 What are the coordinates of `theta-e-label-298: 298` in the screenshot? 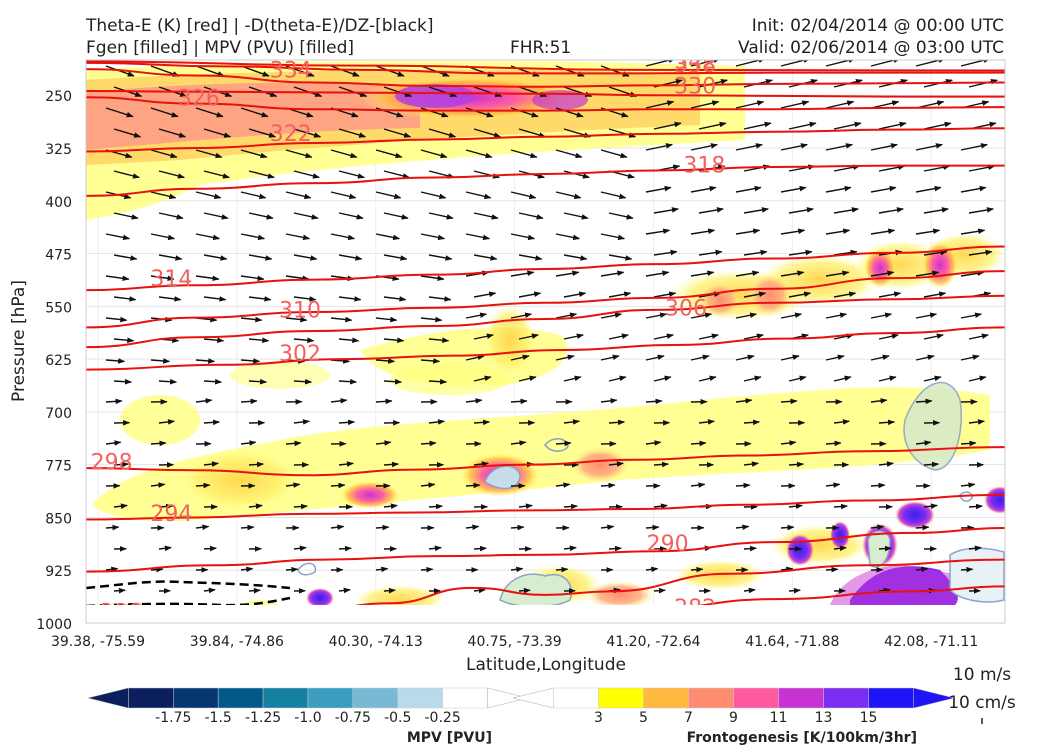 It's located at (112, 462).